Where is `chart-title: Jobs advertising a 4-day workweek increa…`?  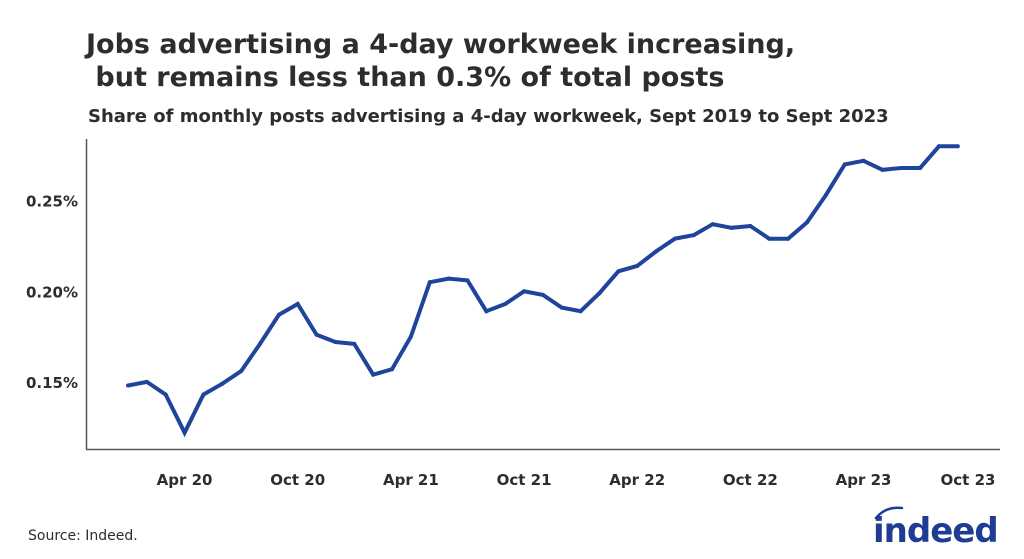 chart-title: Jobs advertising a 4-day workweek increa… is located at coordinates (441, 61).